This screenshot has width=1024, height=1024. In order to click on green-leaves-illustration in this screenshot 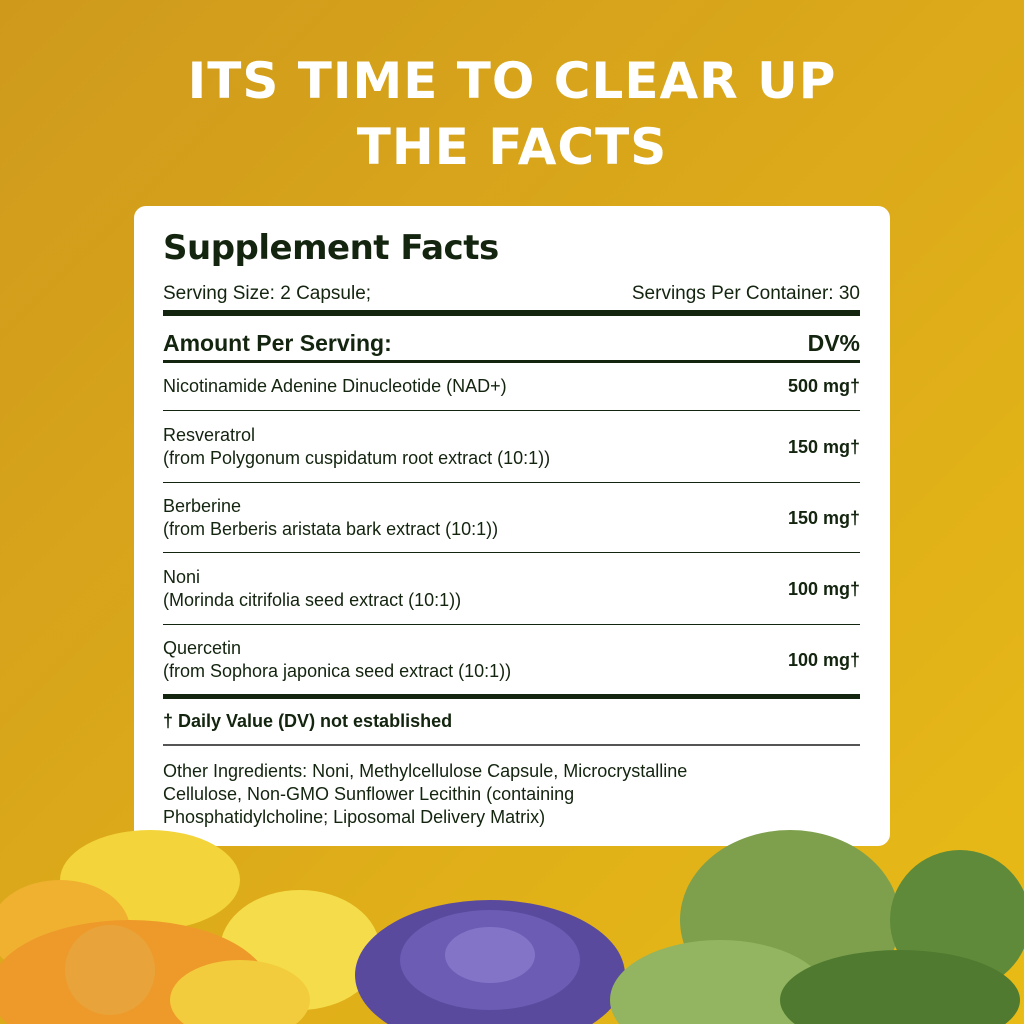, I will do `click(817, 927)`.